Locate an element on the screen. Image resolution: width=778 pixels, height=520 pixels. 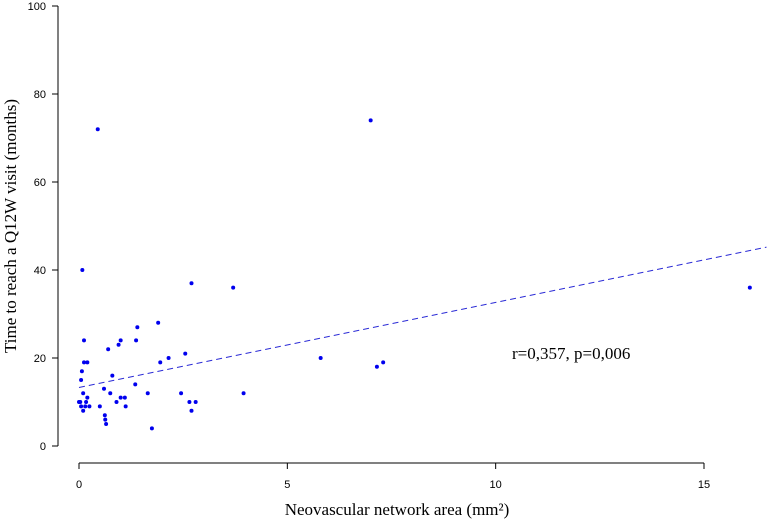
correlation-annotation: r=0,357, p=0,006 is located at coordinates (571, 353).